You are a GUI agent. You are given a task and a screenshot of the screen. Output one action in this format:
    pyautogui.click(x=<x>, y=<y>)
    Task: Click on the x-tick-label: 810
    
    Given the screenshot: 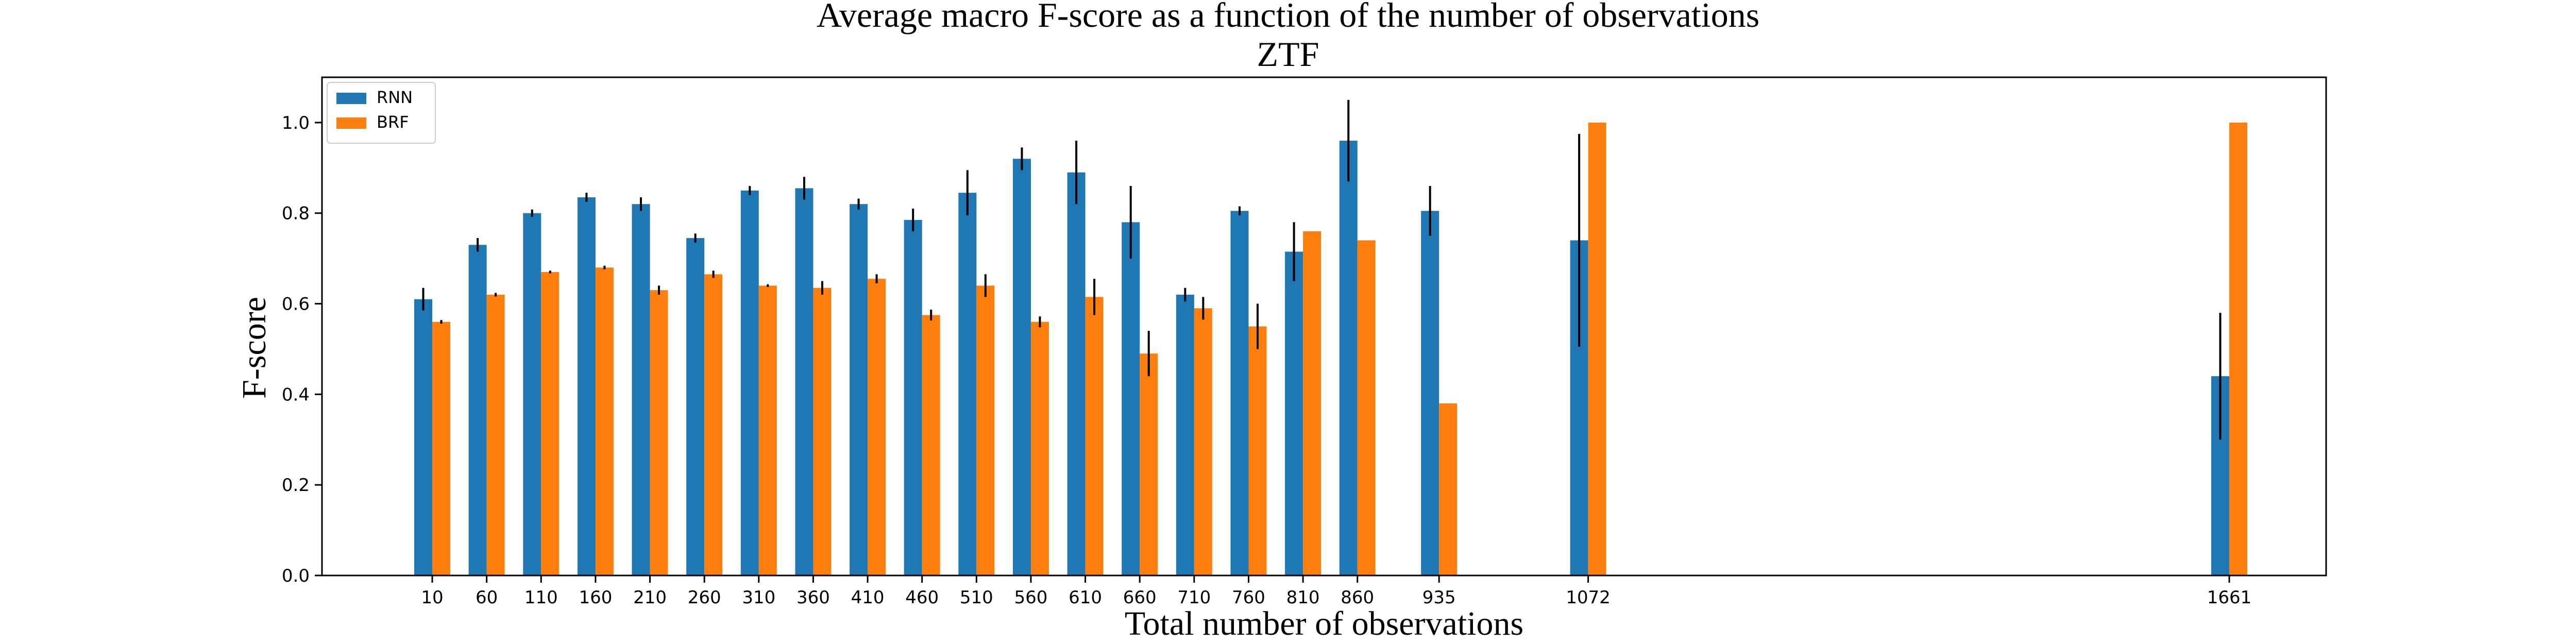 What is the action you would take?
    pyautogui.click(x=1303, y=597)
    